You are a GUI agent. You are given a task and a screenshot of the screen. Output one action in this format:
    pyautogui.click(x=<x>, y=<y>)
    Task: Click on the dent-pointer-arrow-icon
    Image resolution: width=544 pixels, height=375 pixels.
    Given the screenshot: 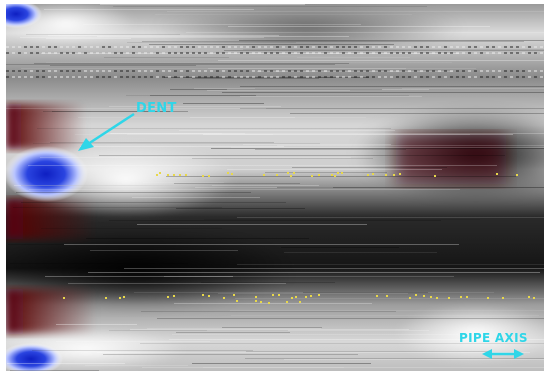 What is the action you would take?
    pyautogui.click(x=111, y=129)
    